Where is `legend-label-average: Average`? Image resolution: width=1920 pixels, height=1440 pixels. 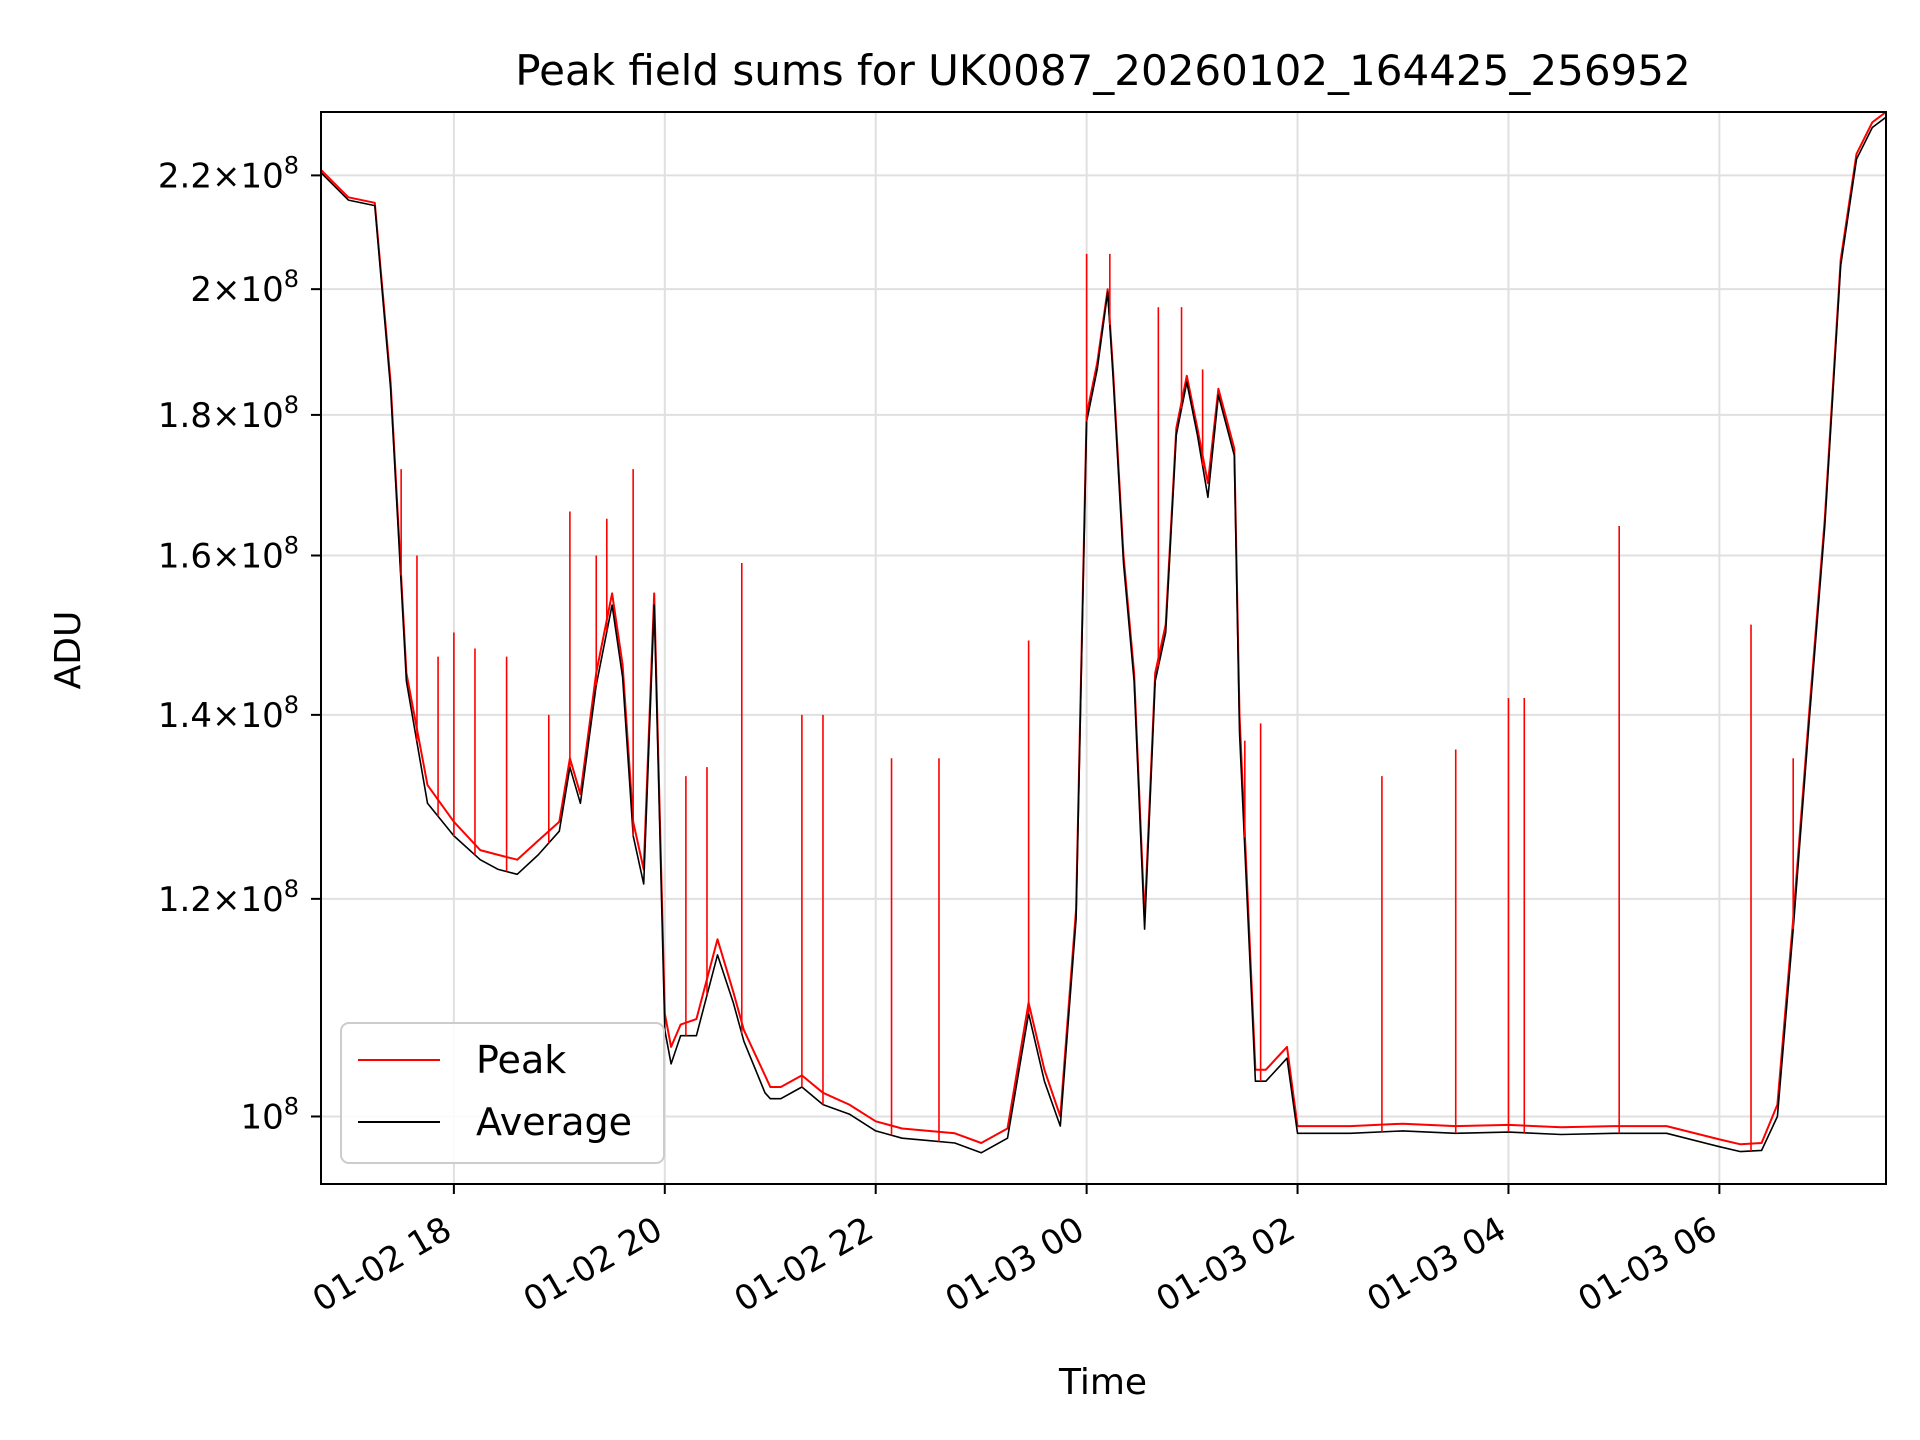
legend-label-average: Average is located at coordinates (554, 1122).